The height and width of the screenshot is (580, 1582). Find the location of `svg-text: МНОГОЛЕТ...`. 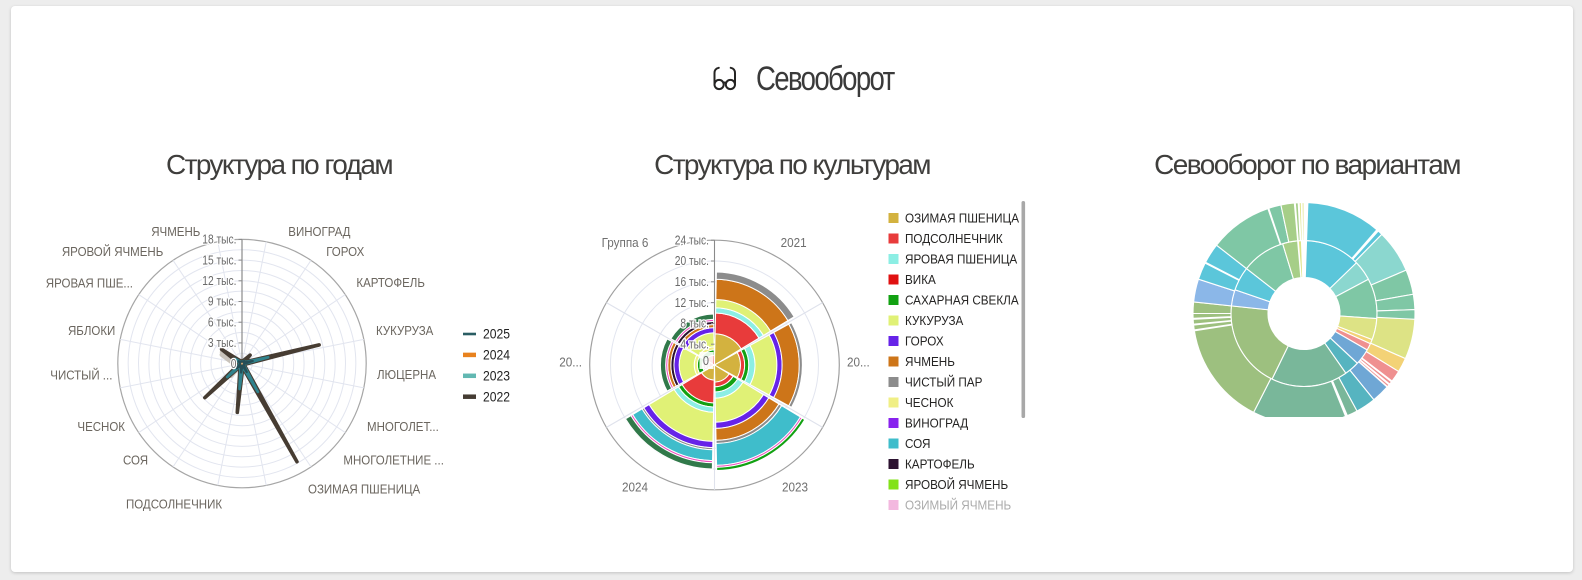

svg-text: МНОГОЛЕТ... is located at coordinates (403, 426).